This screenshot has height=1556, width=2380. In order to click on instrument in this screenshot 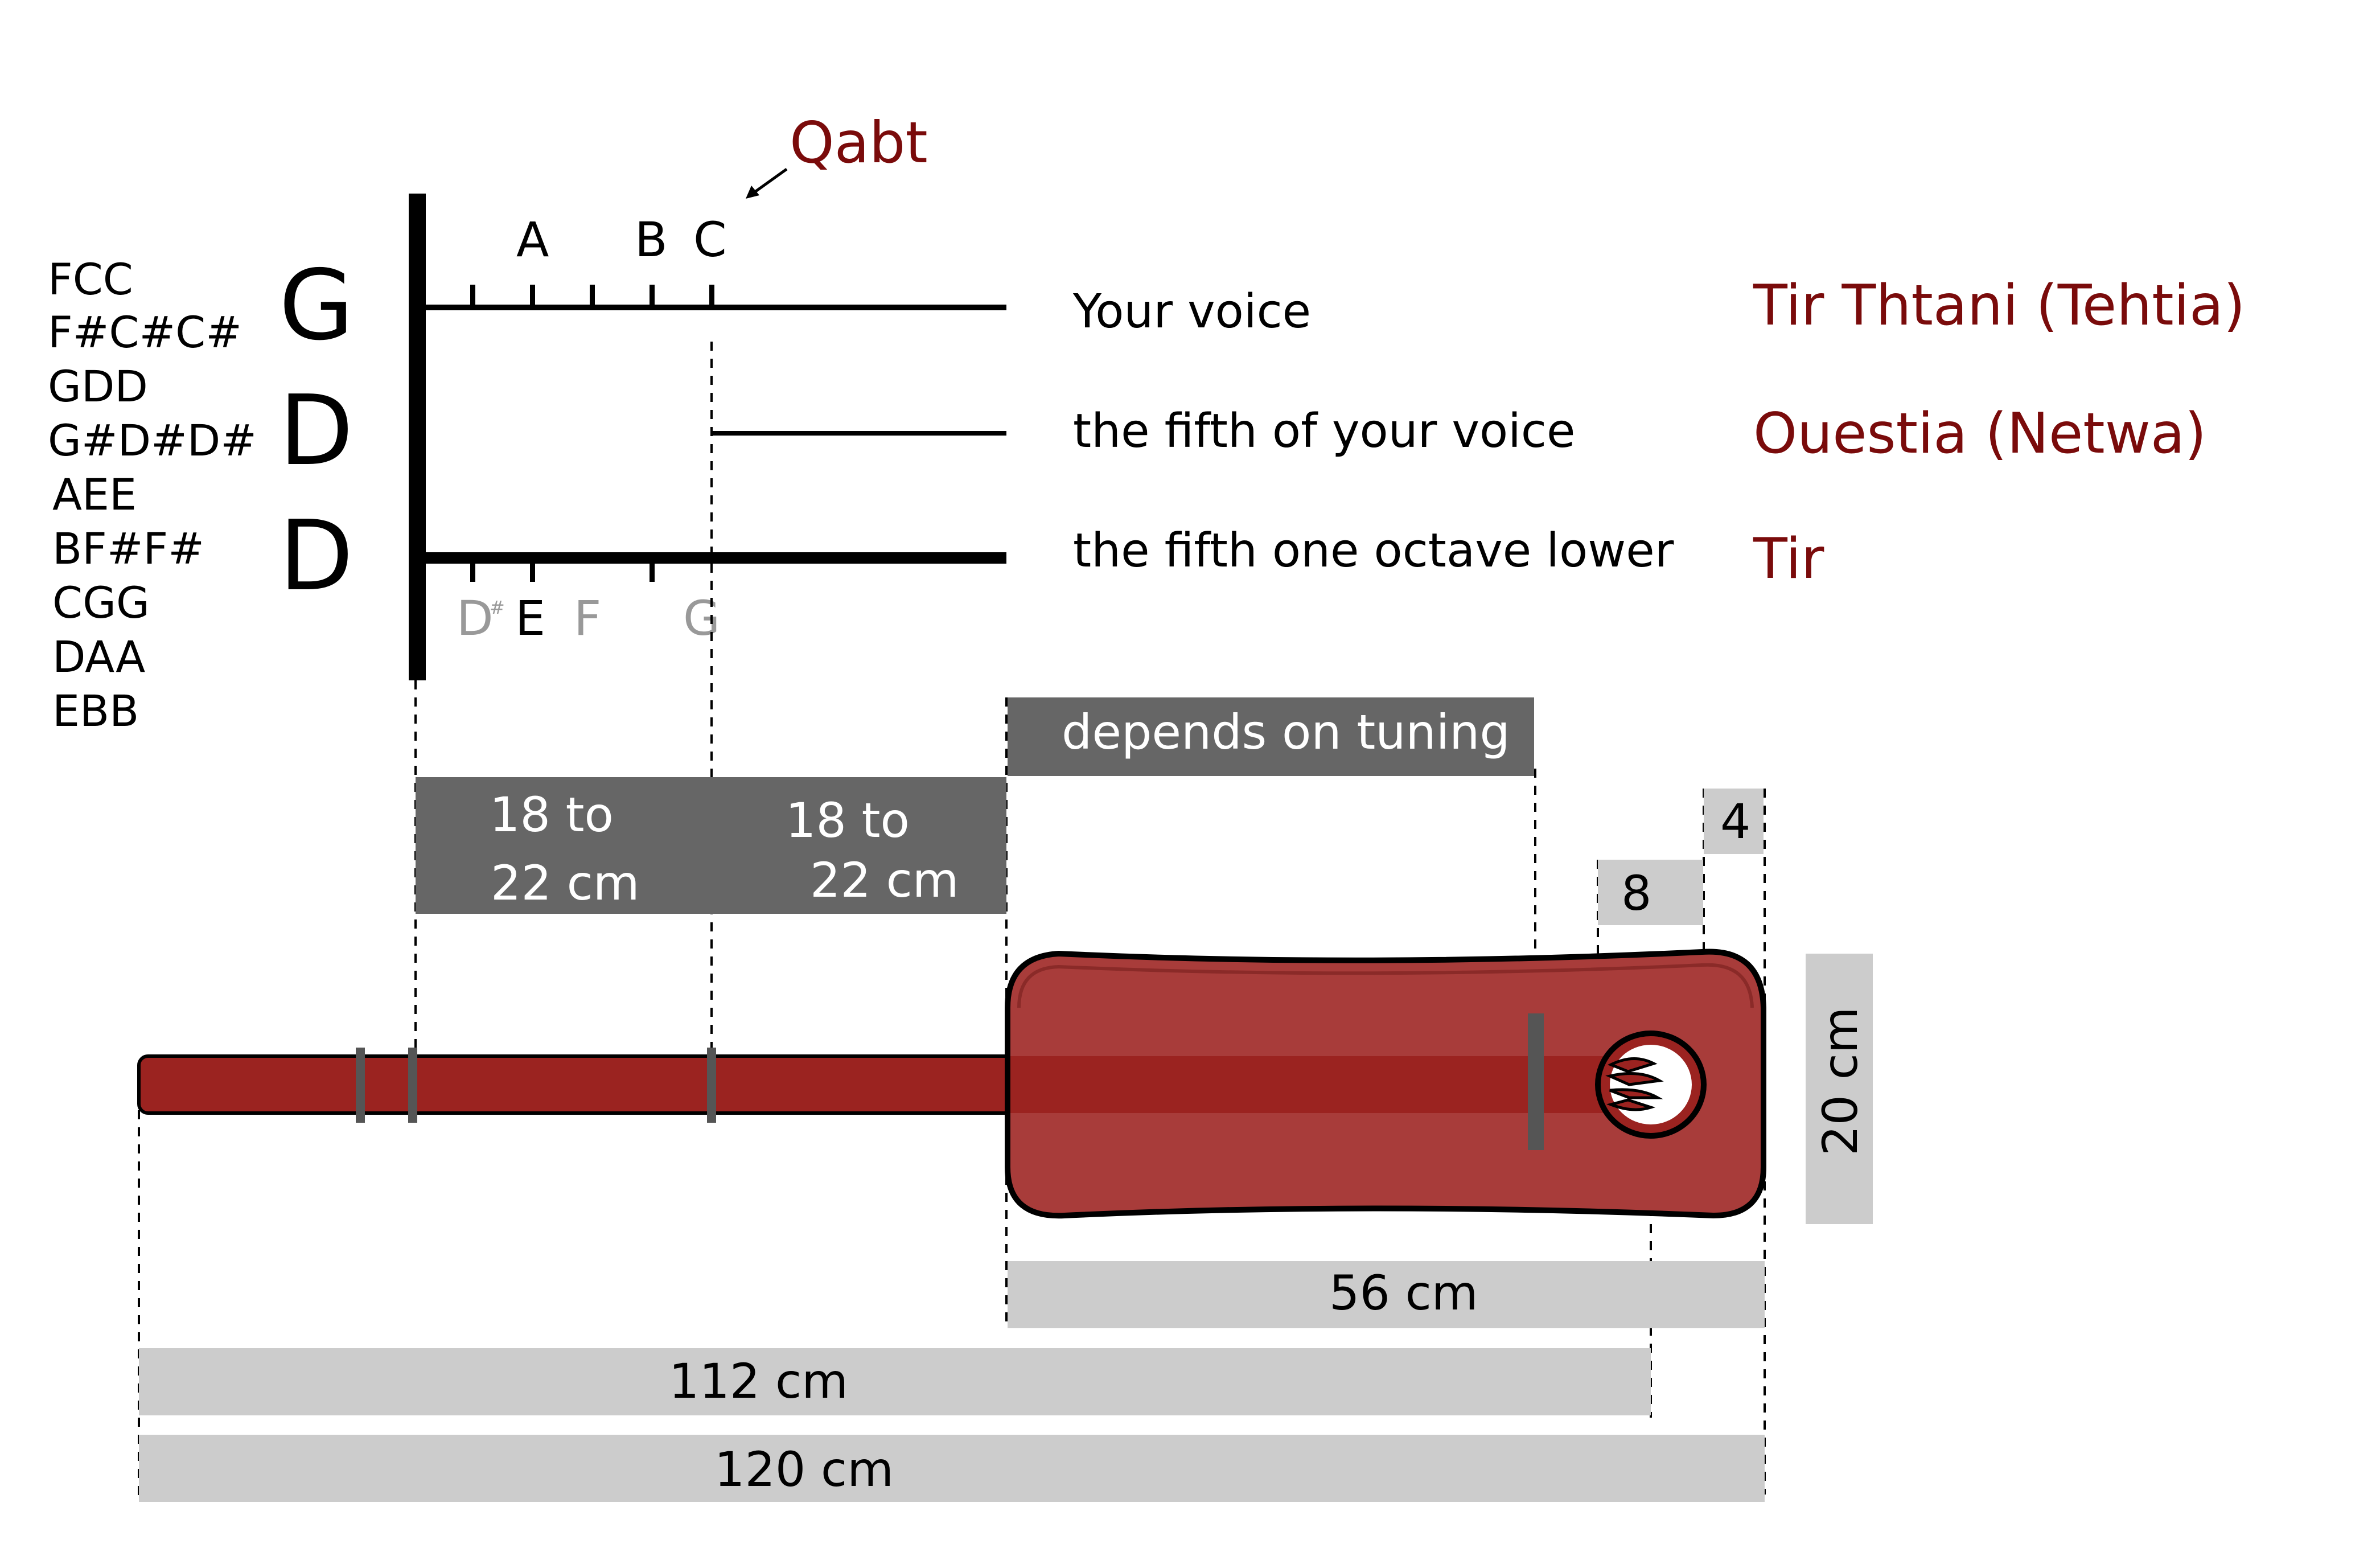, I will do `click(951, 1084)`.